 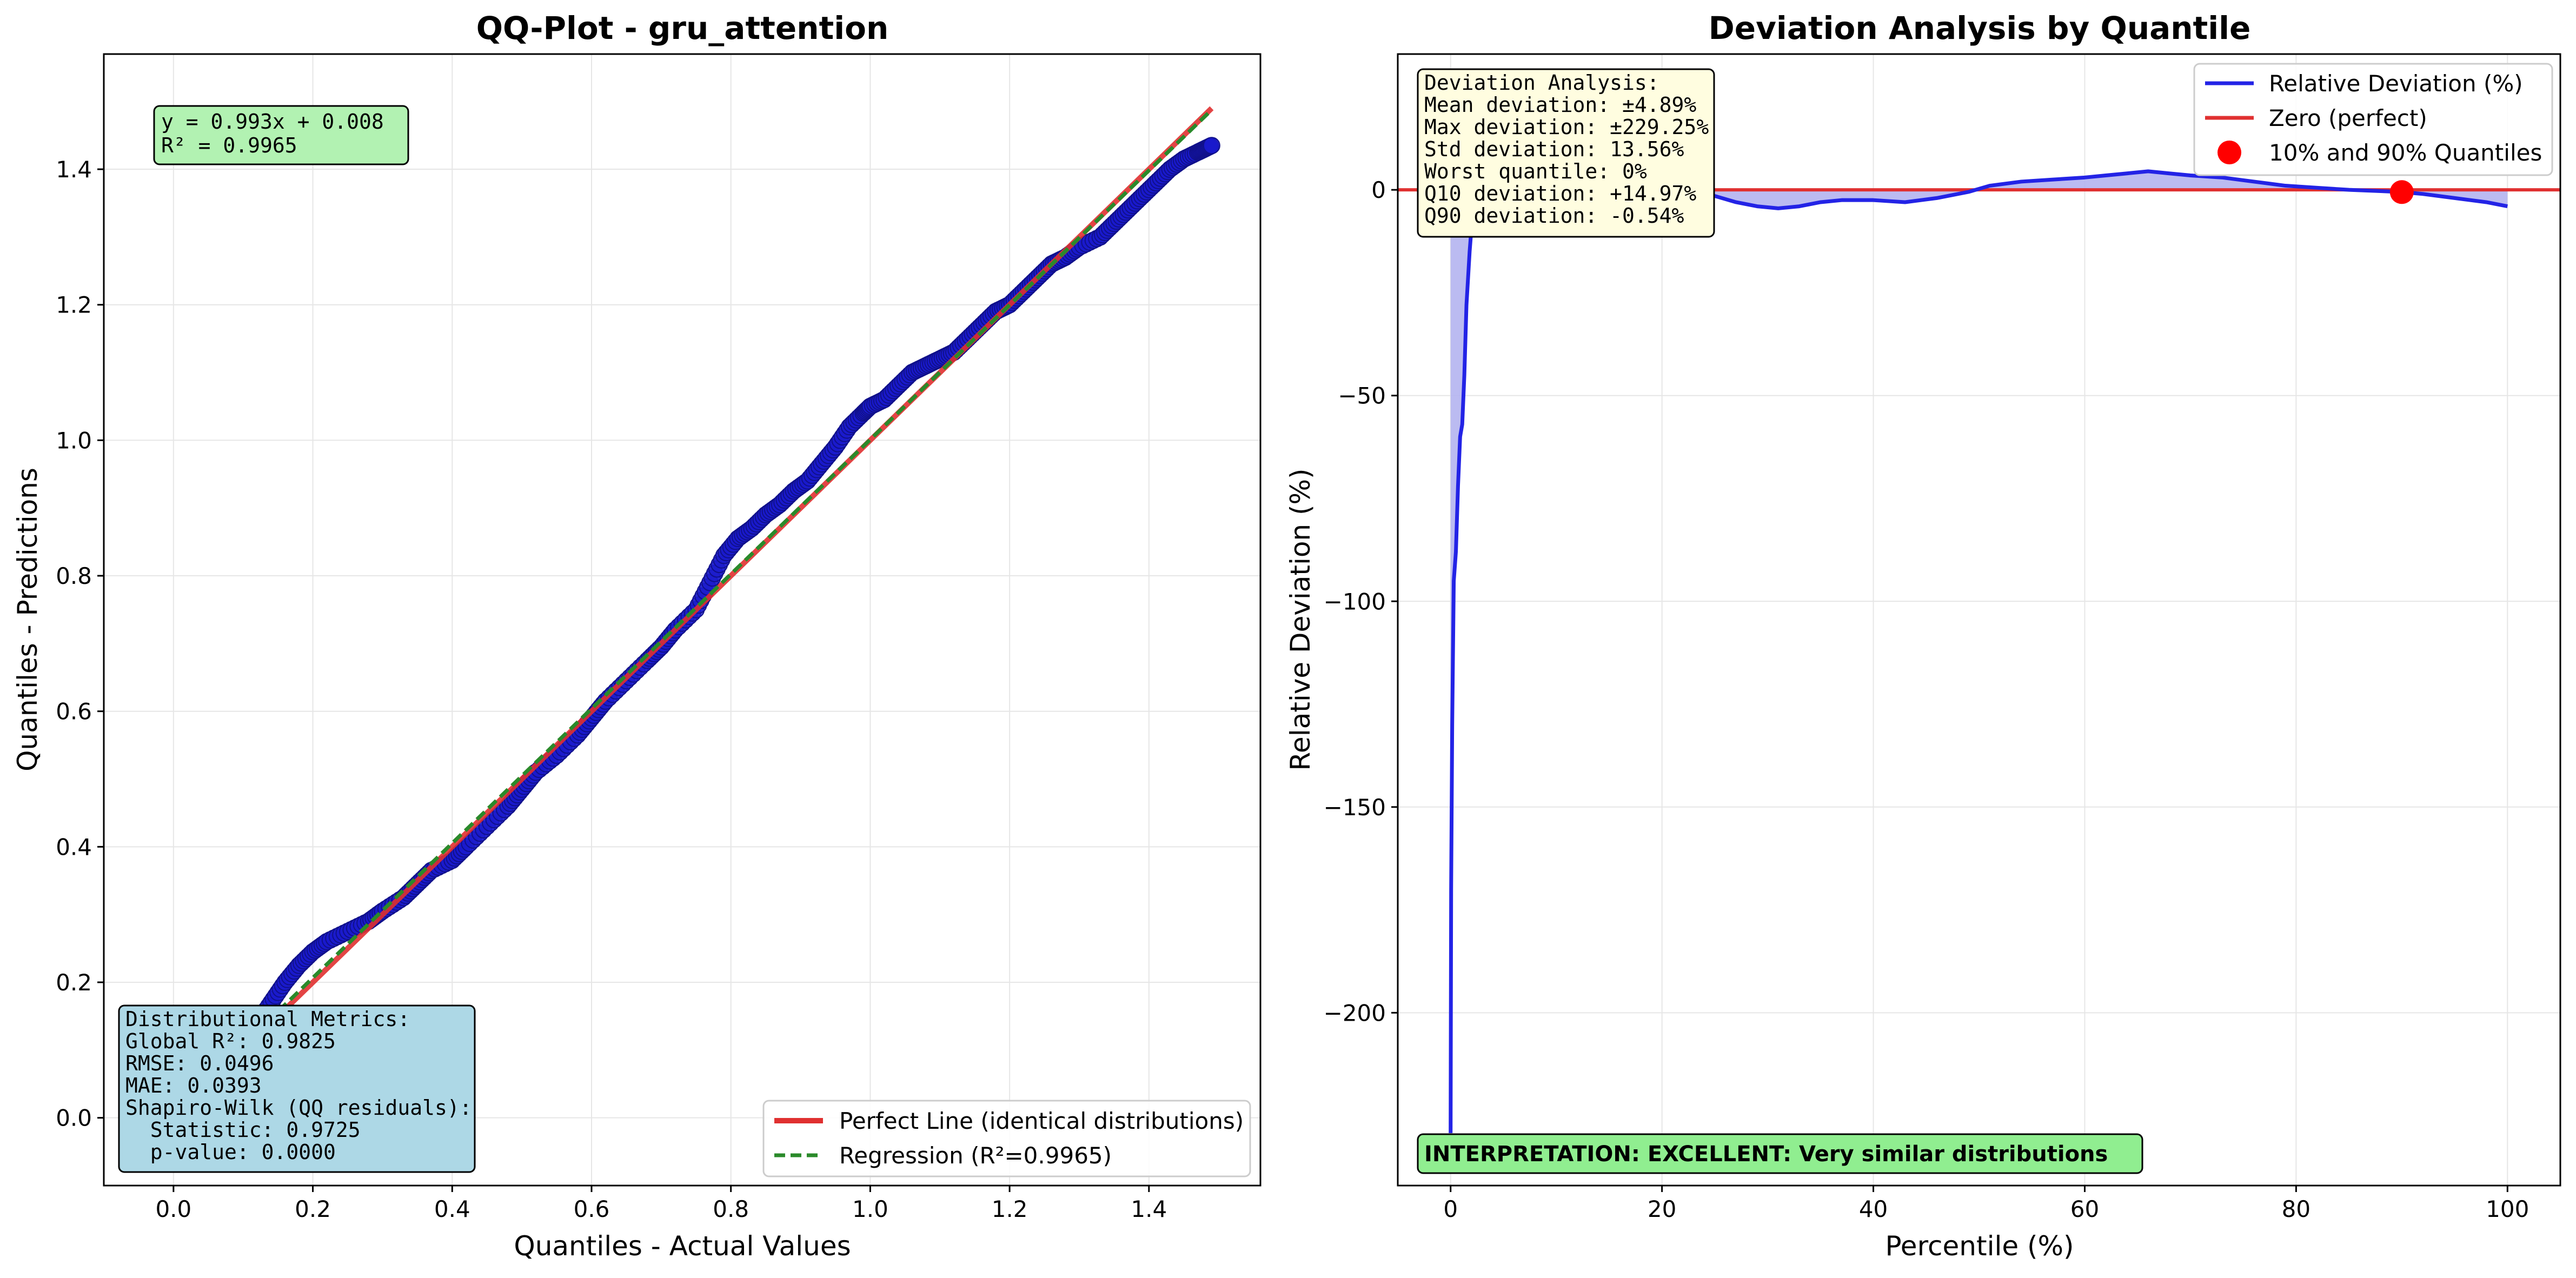 What do you see at coordinates (1554, 149) in the screenshot?
I see `deviation-stats-line: Std deviation: 13.56%` at bounding box center [1554, 149].